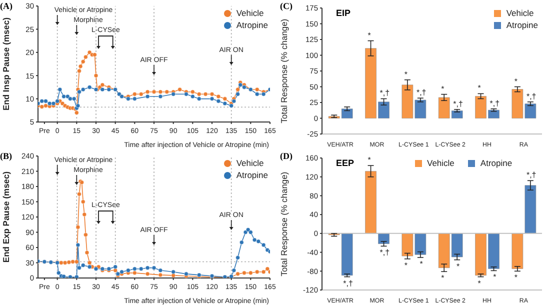 Image resolution: width=550 pixels, height=306 pixels. What do you see at coordinates (6, 217) in the screenshot?
I see `y-axis-title: End Exp Pause (msec)` at bounding box center [6, 217].